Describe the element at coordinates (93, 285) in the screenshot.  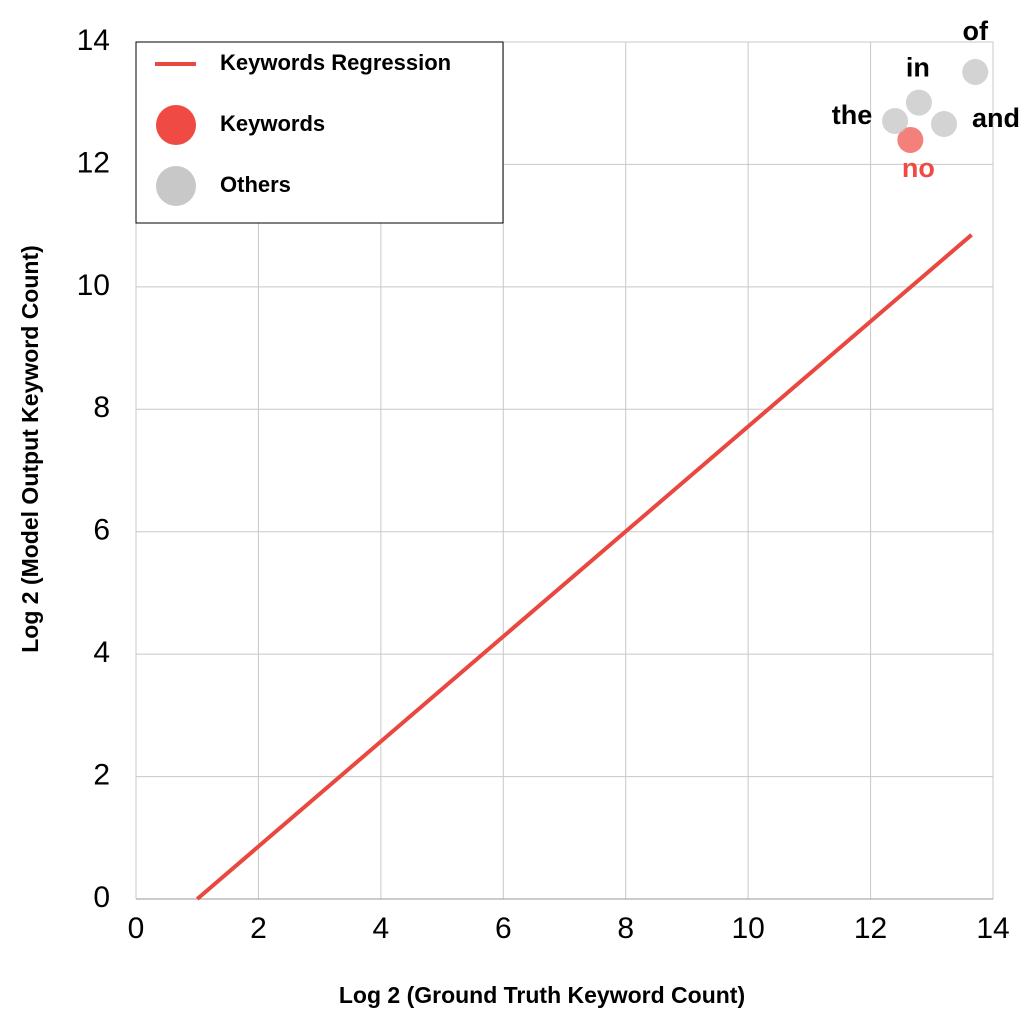
I see `y-tick-label: 10` at that location.